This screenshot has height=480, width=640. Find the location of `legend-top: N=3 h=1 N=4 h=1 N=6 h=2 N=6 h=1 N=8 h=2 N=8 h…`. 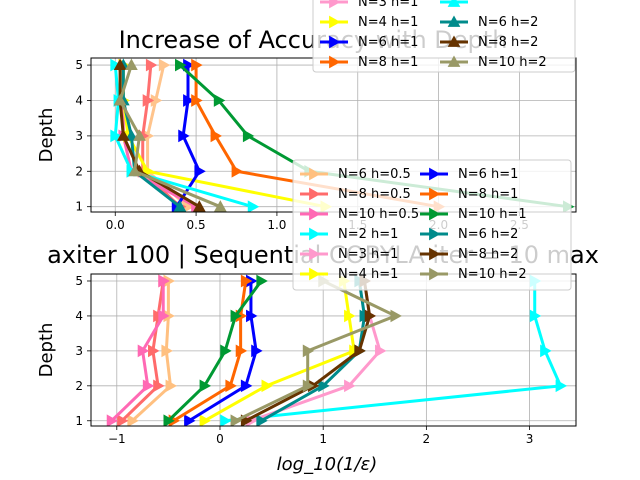

legend-top: N=3 h=1 N=4 h=1 N=6 h=2 N=6 h=1 N=8 h=2 N=8 h… is located at coordinates (444, 36).